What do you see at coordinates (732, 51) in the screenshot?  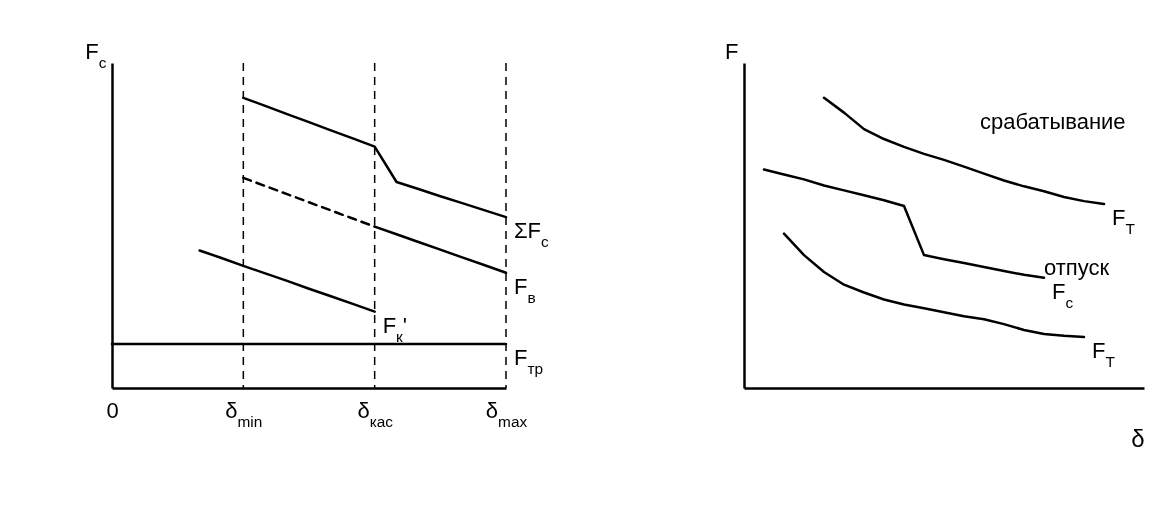 I see `y-axis-title: F` at bounding box center [732, 51].